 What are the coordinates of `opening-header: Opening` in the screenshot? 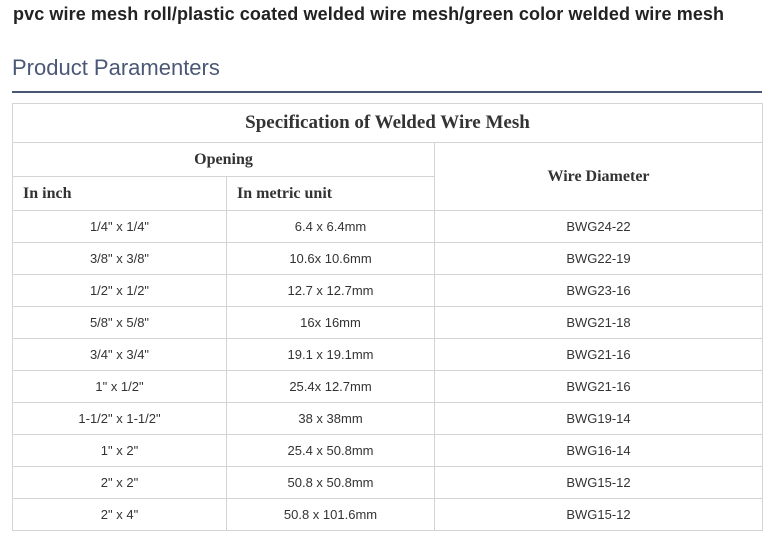 It's located at (223, 159).